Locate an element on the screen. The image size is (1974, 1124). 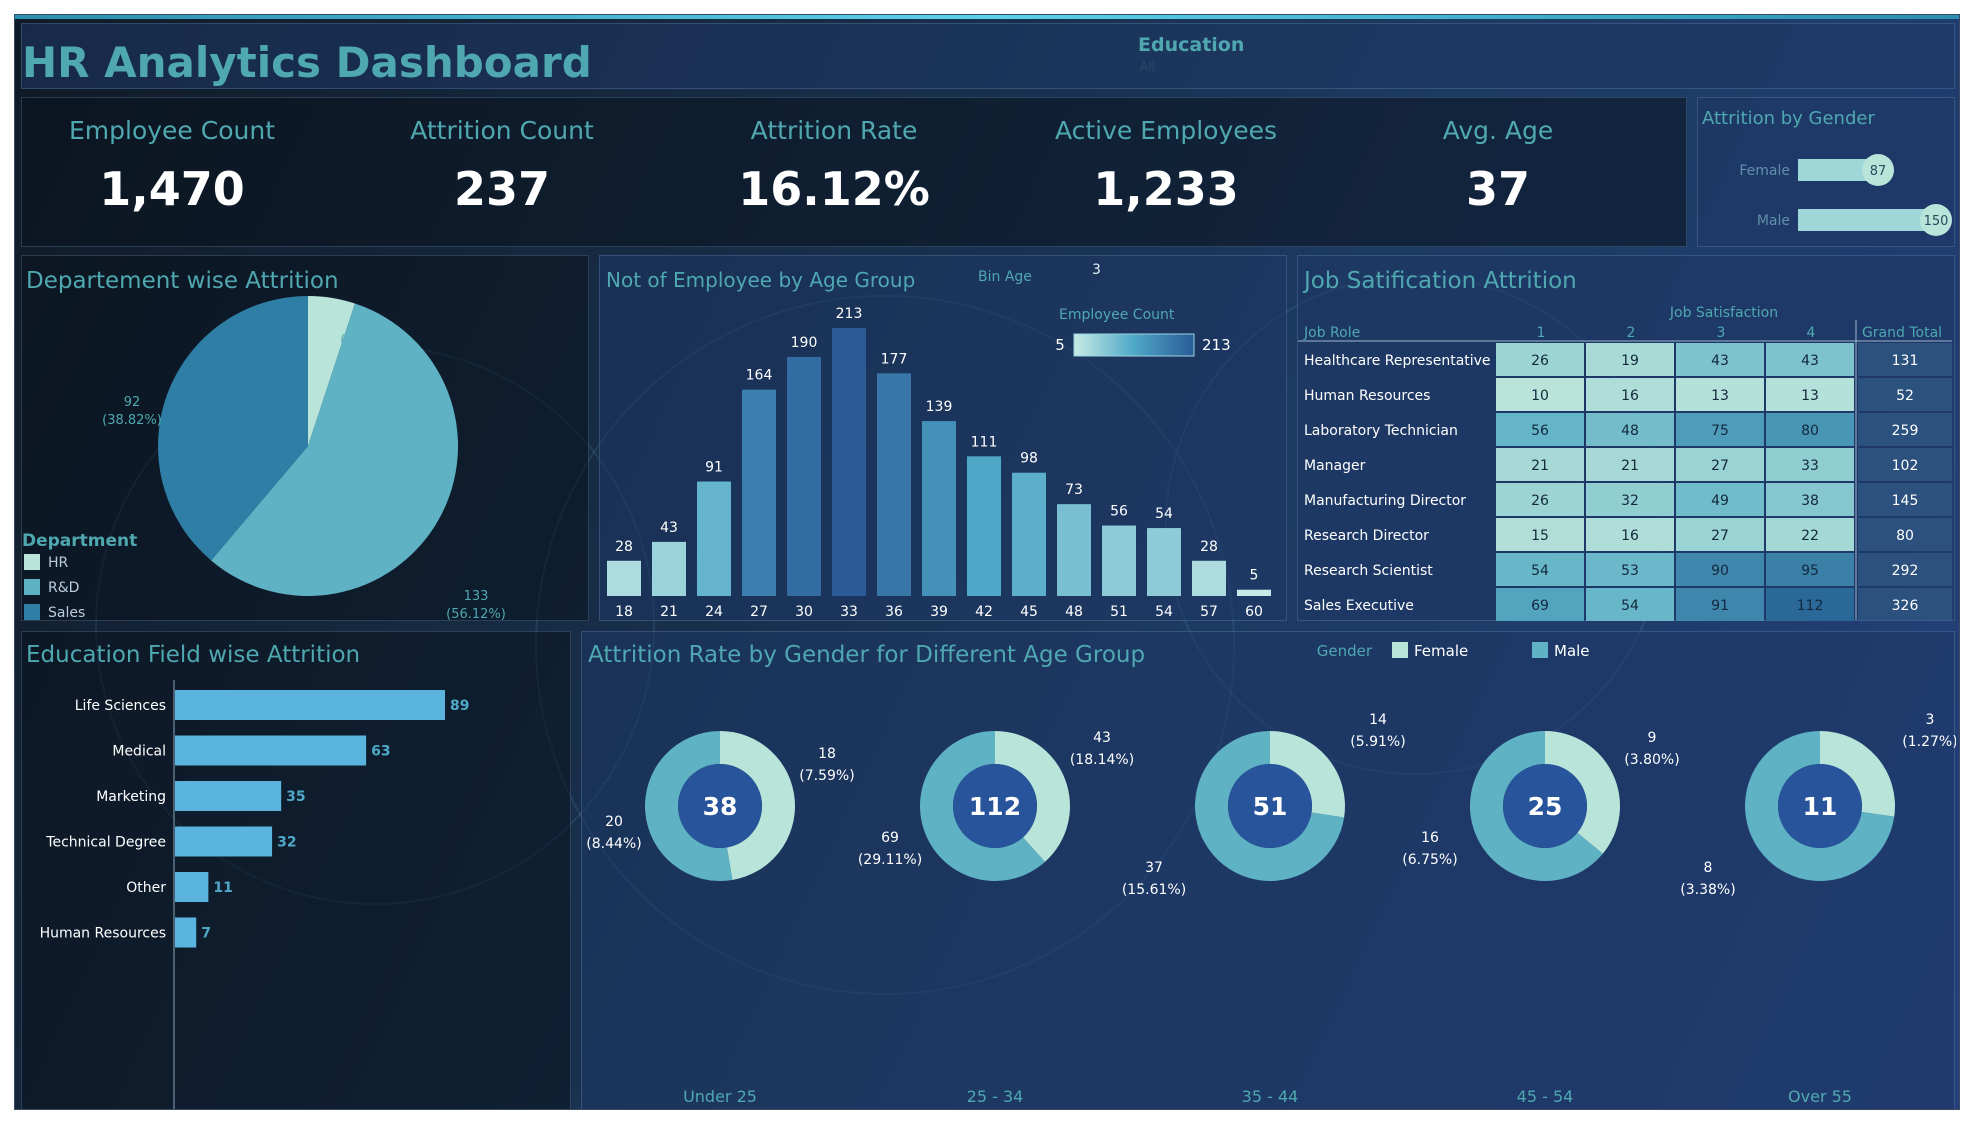
age-bar-value-label: 73 is located at coordinates (1074, 490).